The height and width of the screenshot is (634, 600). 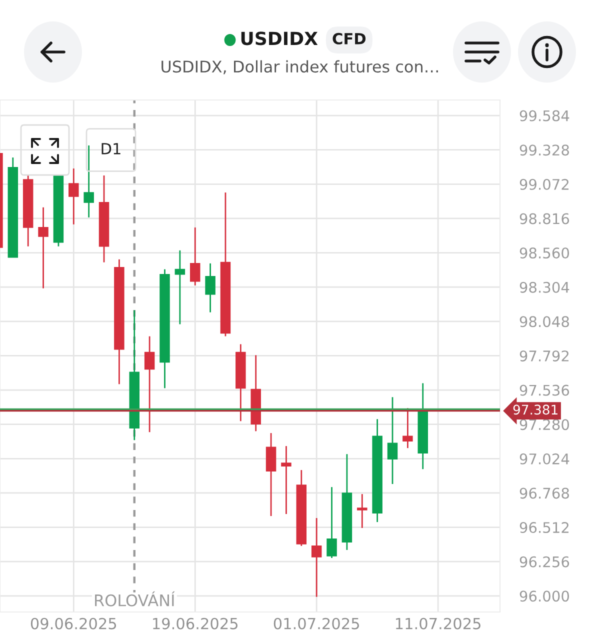 I want to click on y-tick-label: 98.304, so click(x=545, y=287).